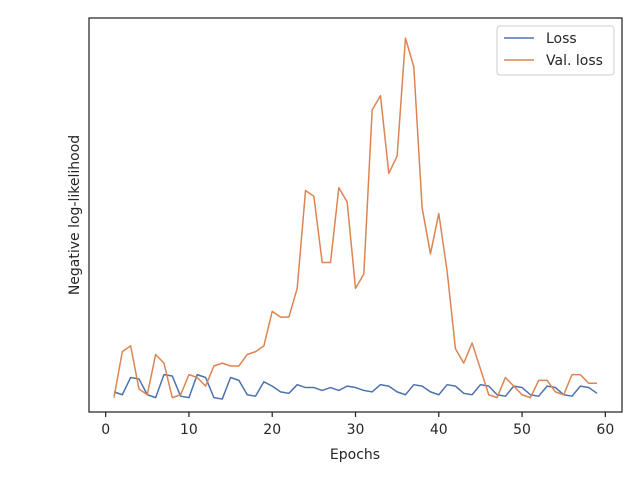 Image resolution: width=640 pixels, height=480 pixels. I want to click on legend: Loss Val. loss, so click(555, 50).